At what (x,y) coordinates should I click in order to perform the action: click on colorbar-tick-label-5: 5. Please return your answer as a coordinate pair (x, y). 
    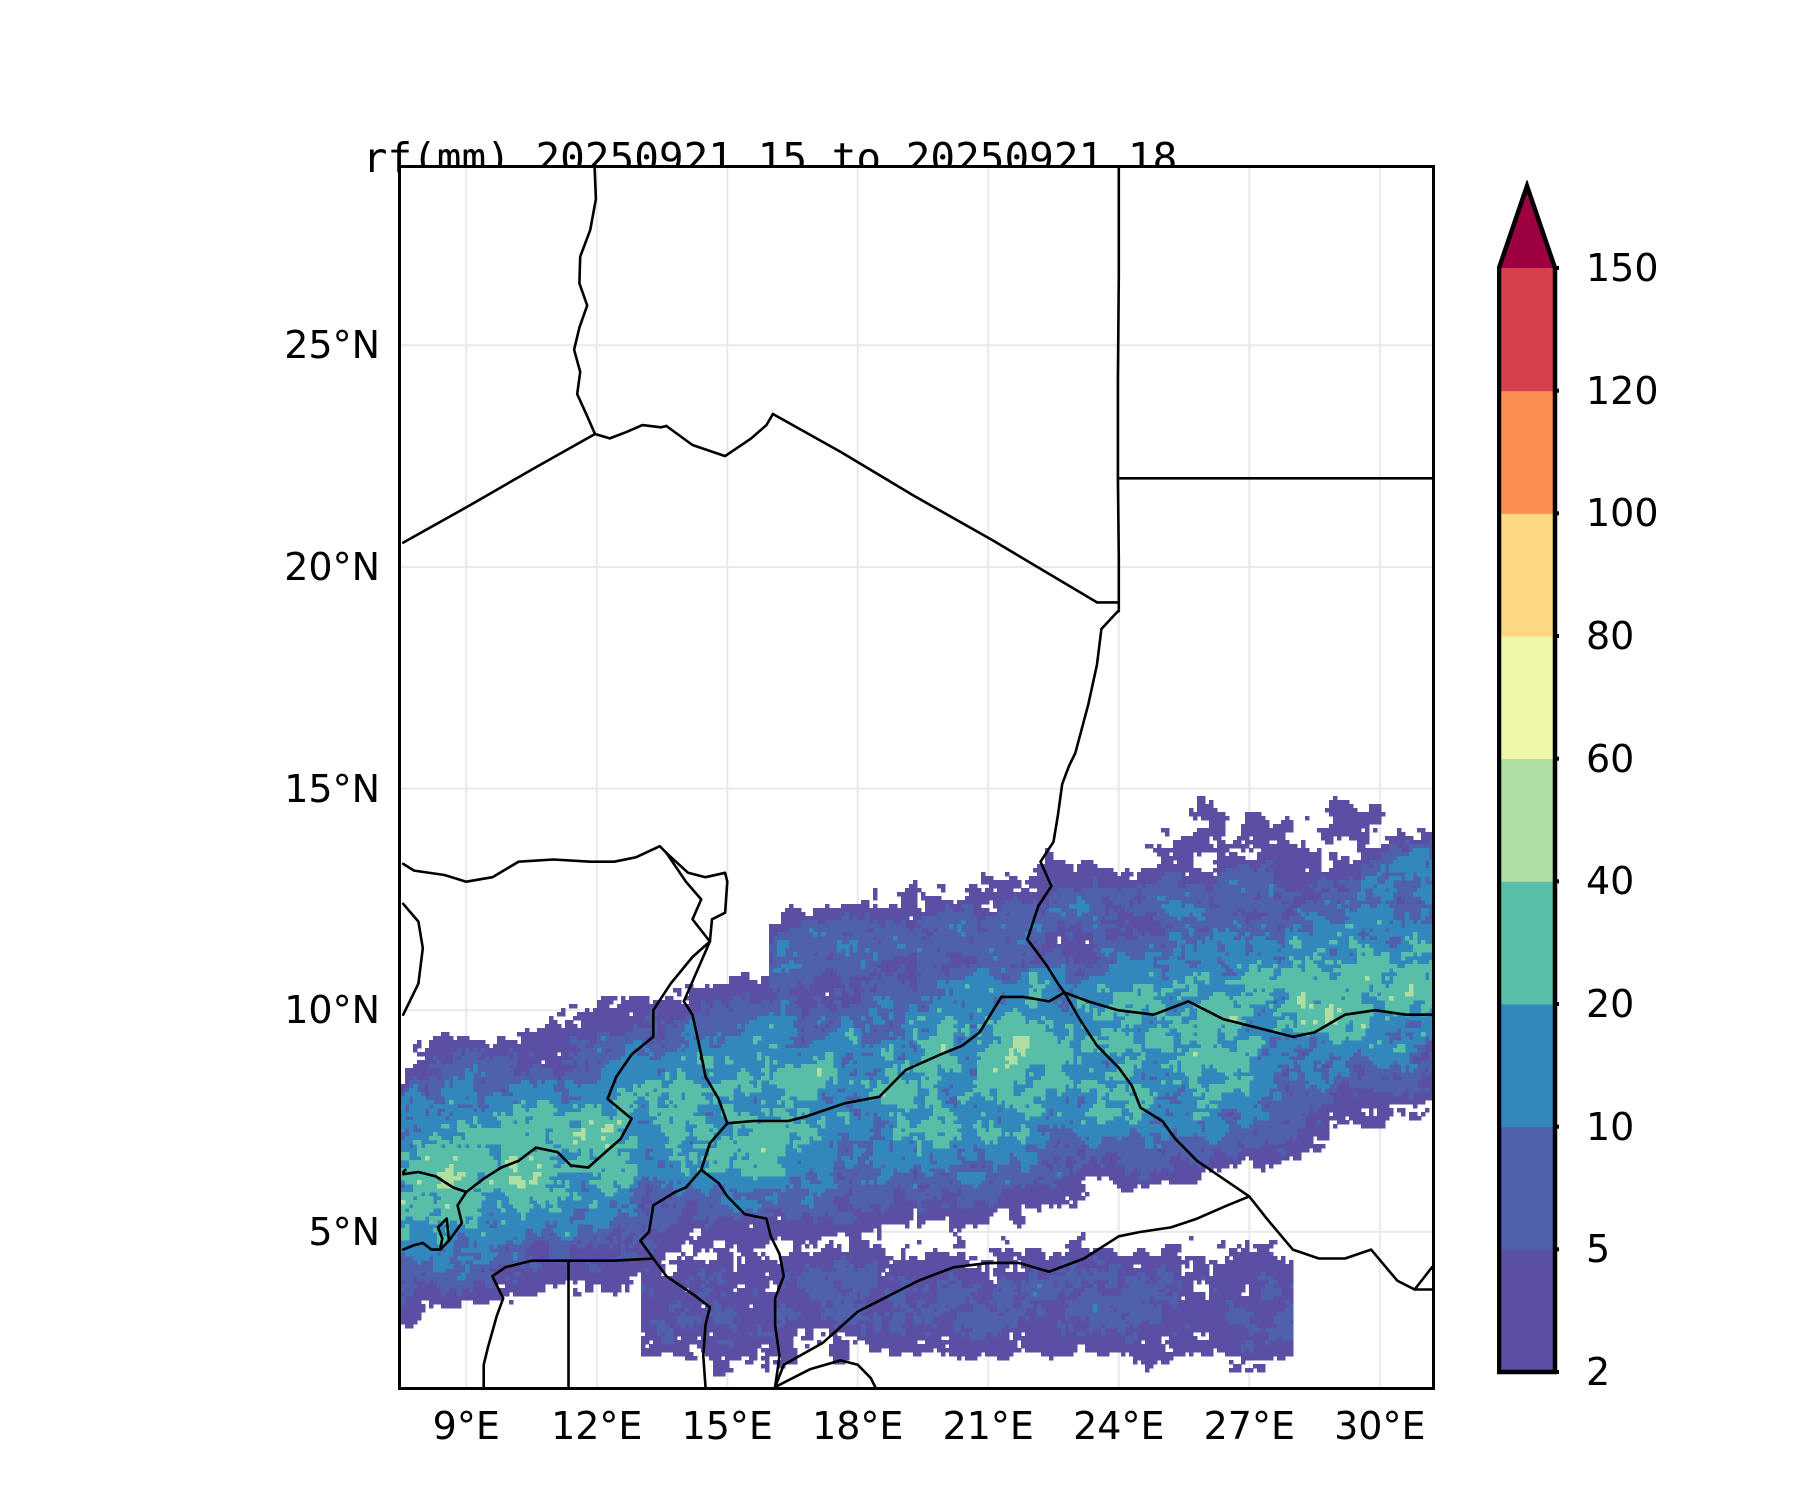
    Looking at the image, I should click on (1598, 1249).